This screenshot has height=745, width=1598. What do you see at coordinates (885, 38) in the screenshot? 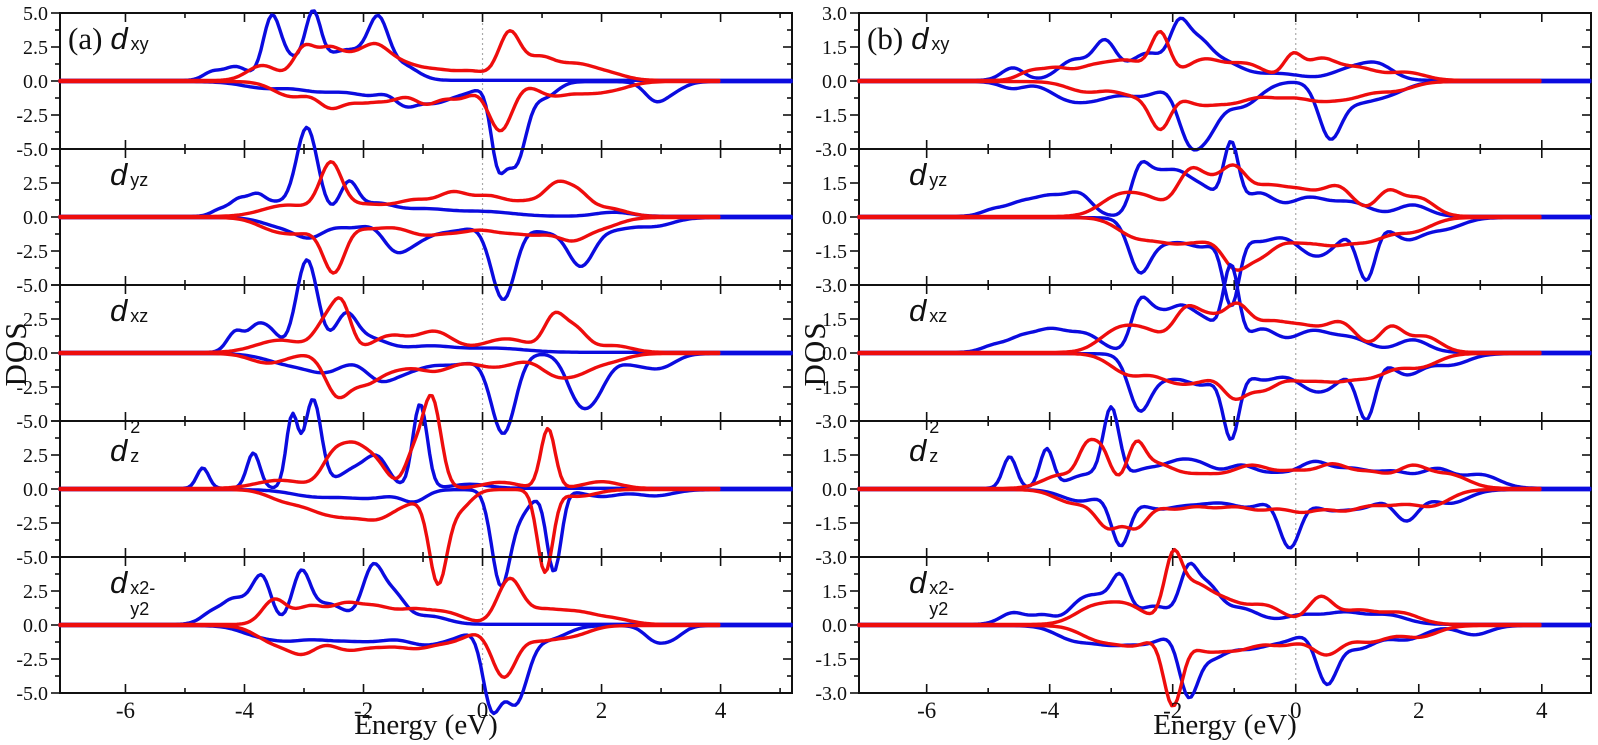
I see `panel-letter: (b)` at bounding box center [885, 38].